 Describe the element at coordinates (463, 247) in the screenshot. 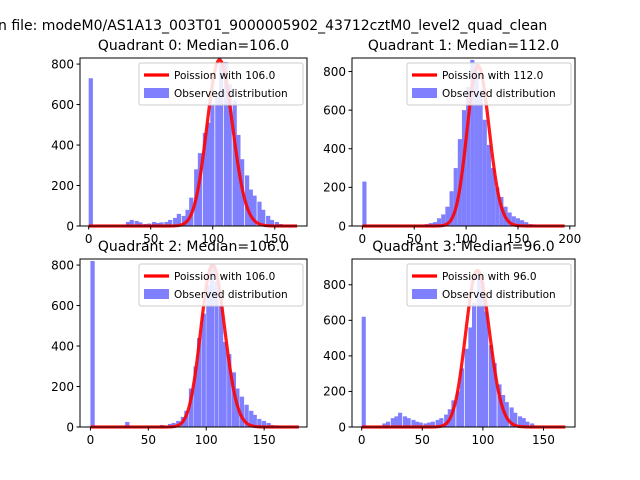

I see `subplot-title: Quadrant 3: Median=96.0` at that location.